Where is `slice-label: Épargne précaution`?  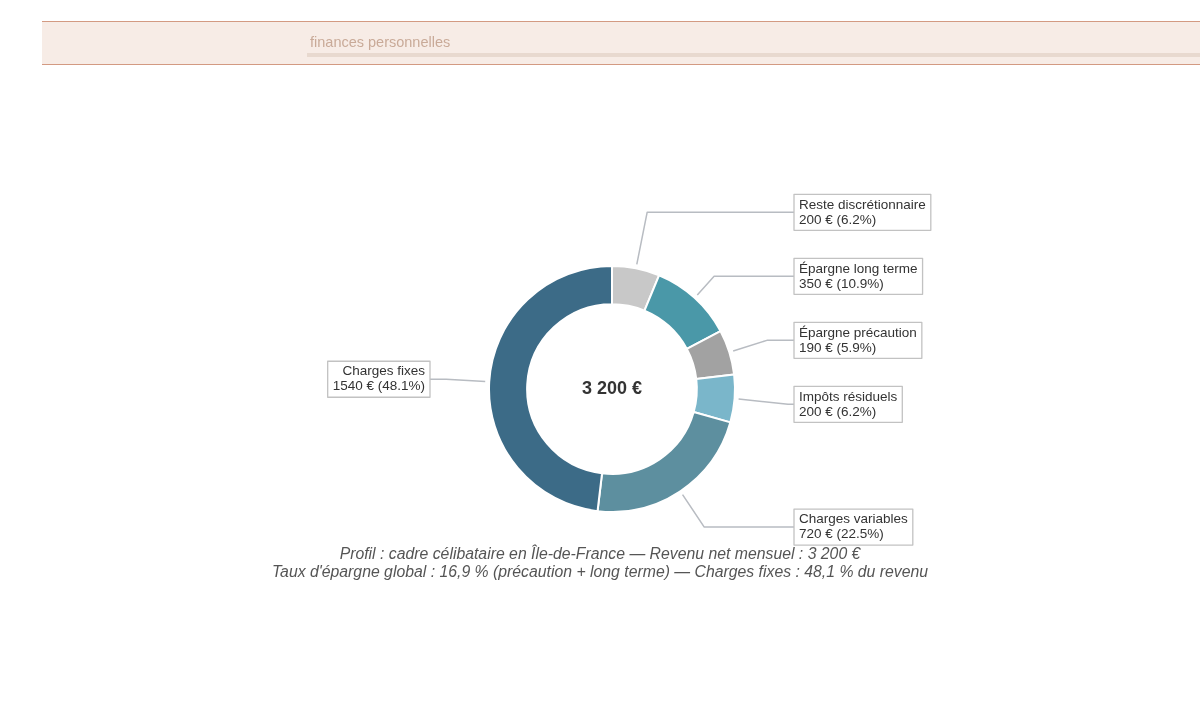
slice-label: Épargne précaution is located at coordinates (858, 332).